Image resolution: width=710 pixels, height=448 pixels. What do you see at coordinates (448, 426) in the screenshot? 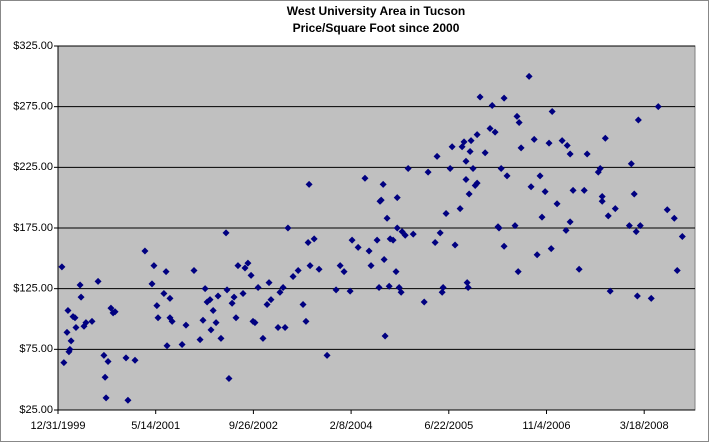
I see `x-tick-label: 6/22/2005` at bounding box center [448, 426].